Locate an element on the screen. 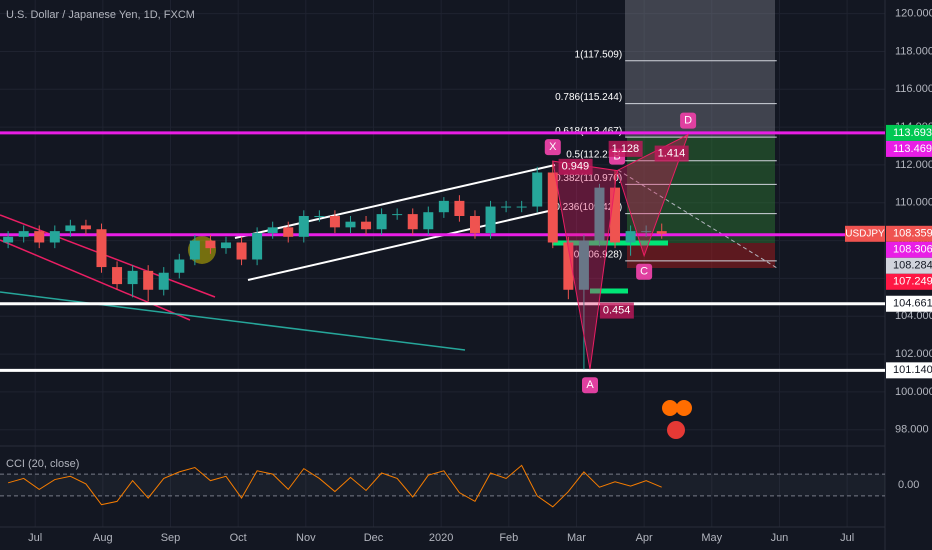 The image size is (932, 550). y-tick-label: 102.000 is located at coordinates (913, 354).